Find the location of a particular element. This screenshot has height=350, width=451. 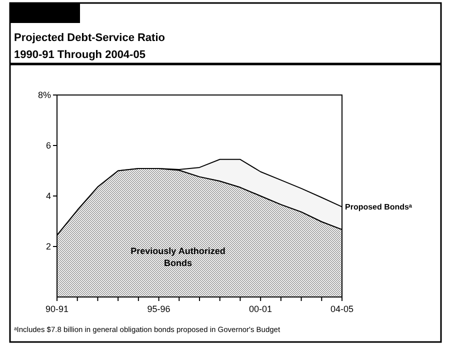

x-tick-label: 00-01 is located at coordinates (260, 309).